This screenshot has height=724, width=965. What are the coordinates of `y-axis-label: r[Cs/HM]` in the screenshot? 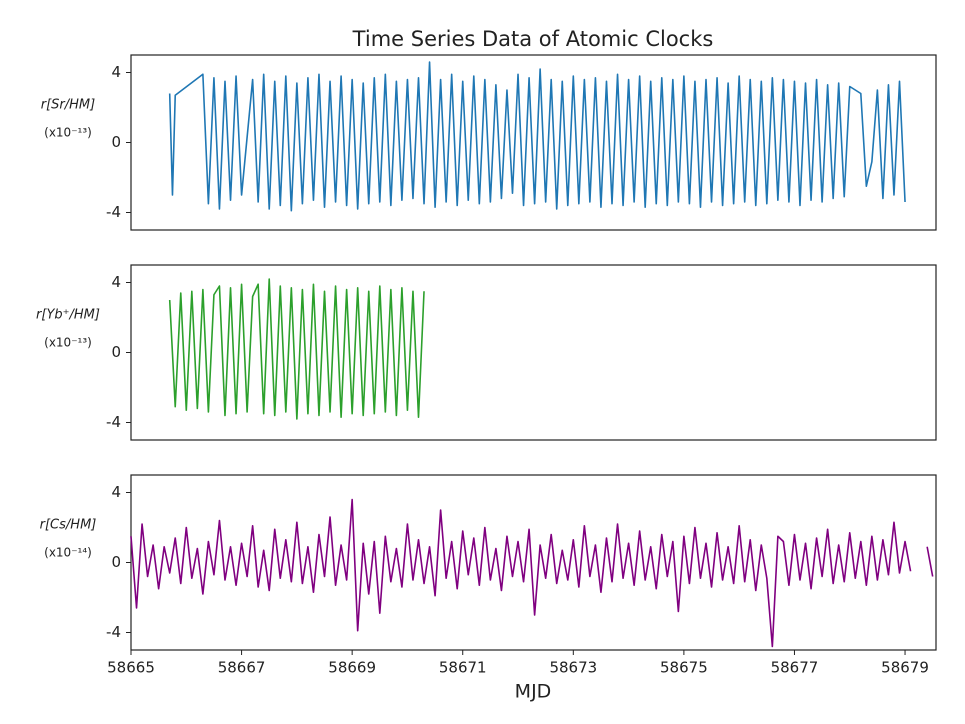 It's located at (68, 525).